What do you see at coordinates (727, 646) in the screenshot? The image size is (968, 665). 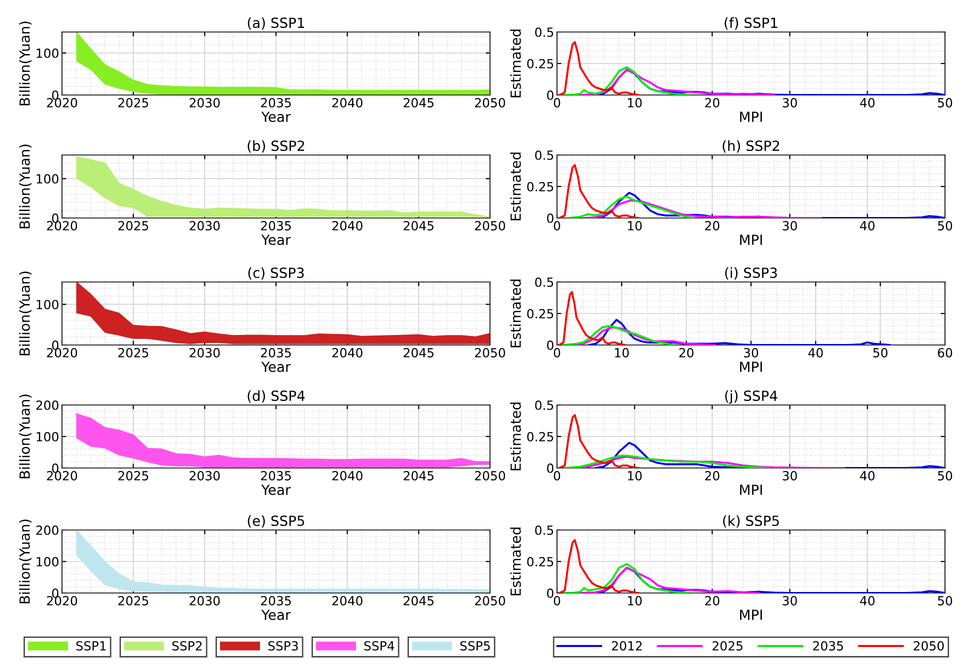 I see `legend-label: 2025` at bounding box center [727, 646].